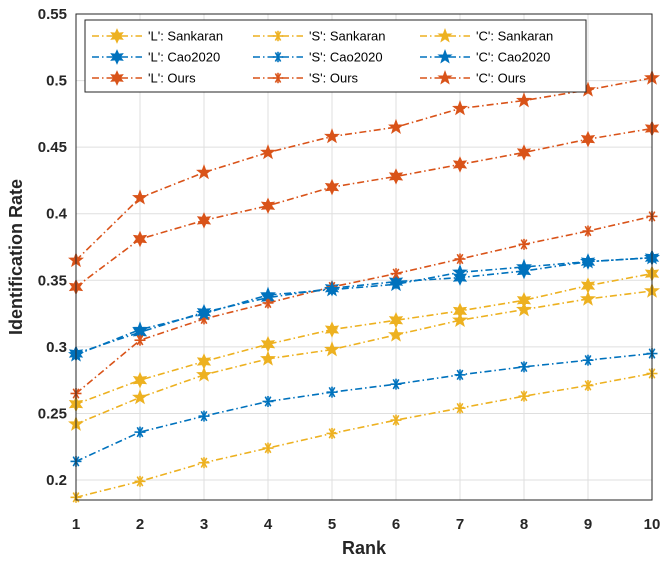  I want to click on y-tick-label: 0.35, so click(52, 280).